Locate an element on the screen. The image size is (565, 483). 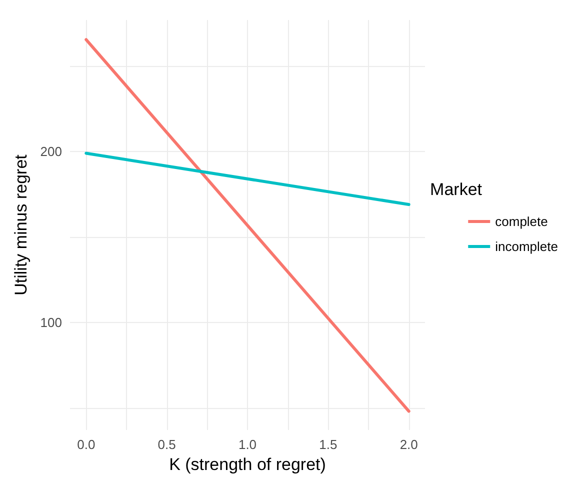
x-tick-label: 1.0 is located at coordinates (247, 444).